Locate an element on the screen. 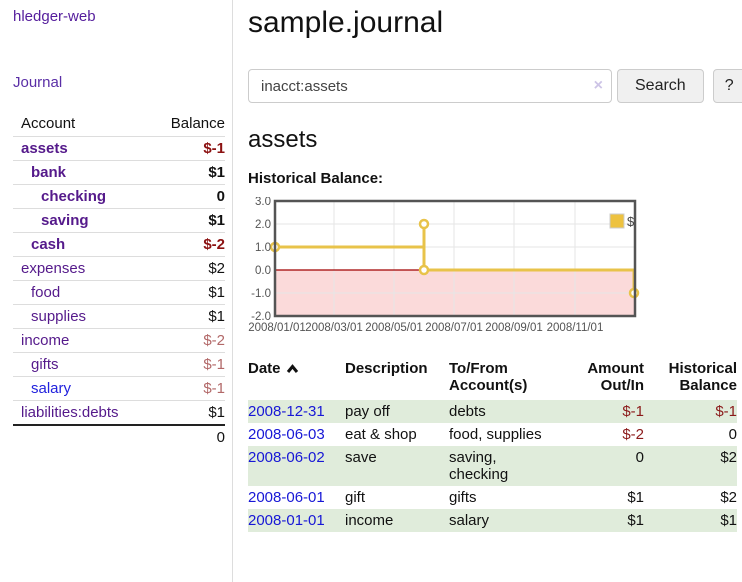 Image resolution: width=742 pixels, height=582 pixels. transaction-amount: 0 is located at coordinates (639, 457).